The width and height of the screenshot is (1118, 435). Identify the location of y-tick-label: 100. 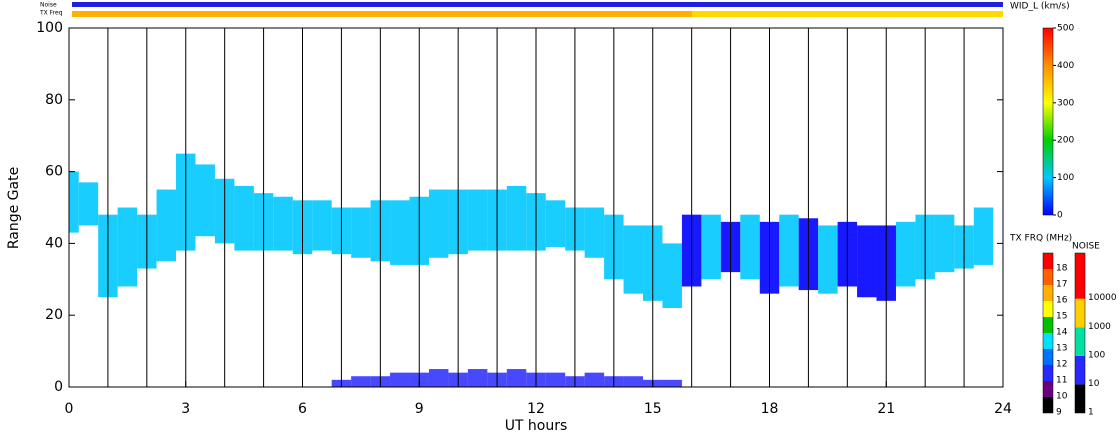
(49, 28).